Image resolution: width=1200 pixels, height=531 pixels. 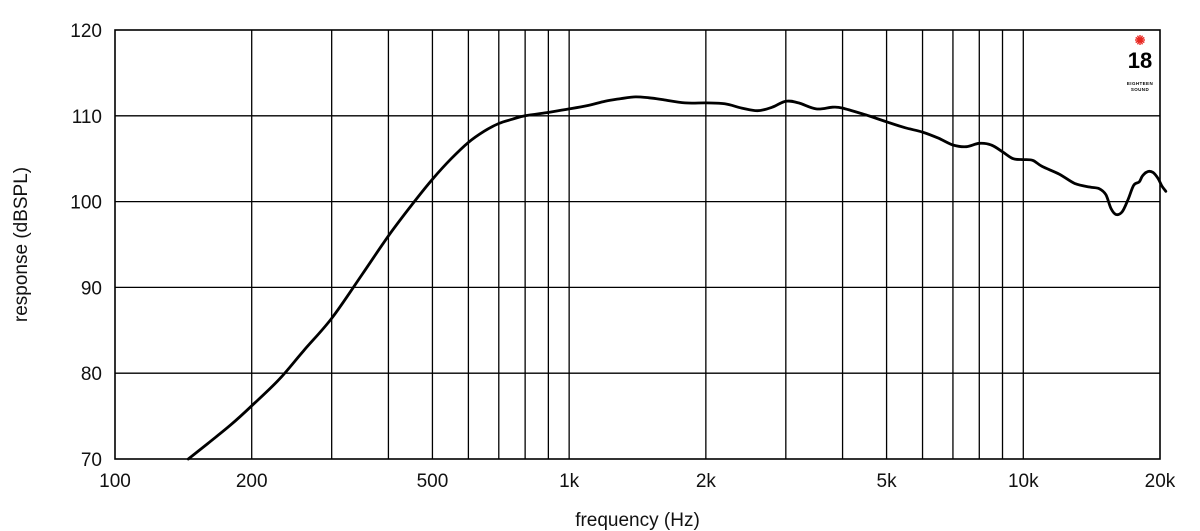 What do you see at coordinates (86, 203) in the screenshot?
I see `y-tick-label-100: 100` at bounding box center [86, 203].